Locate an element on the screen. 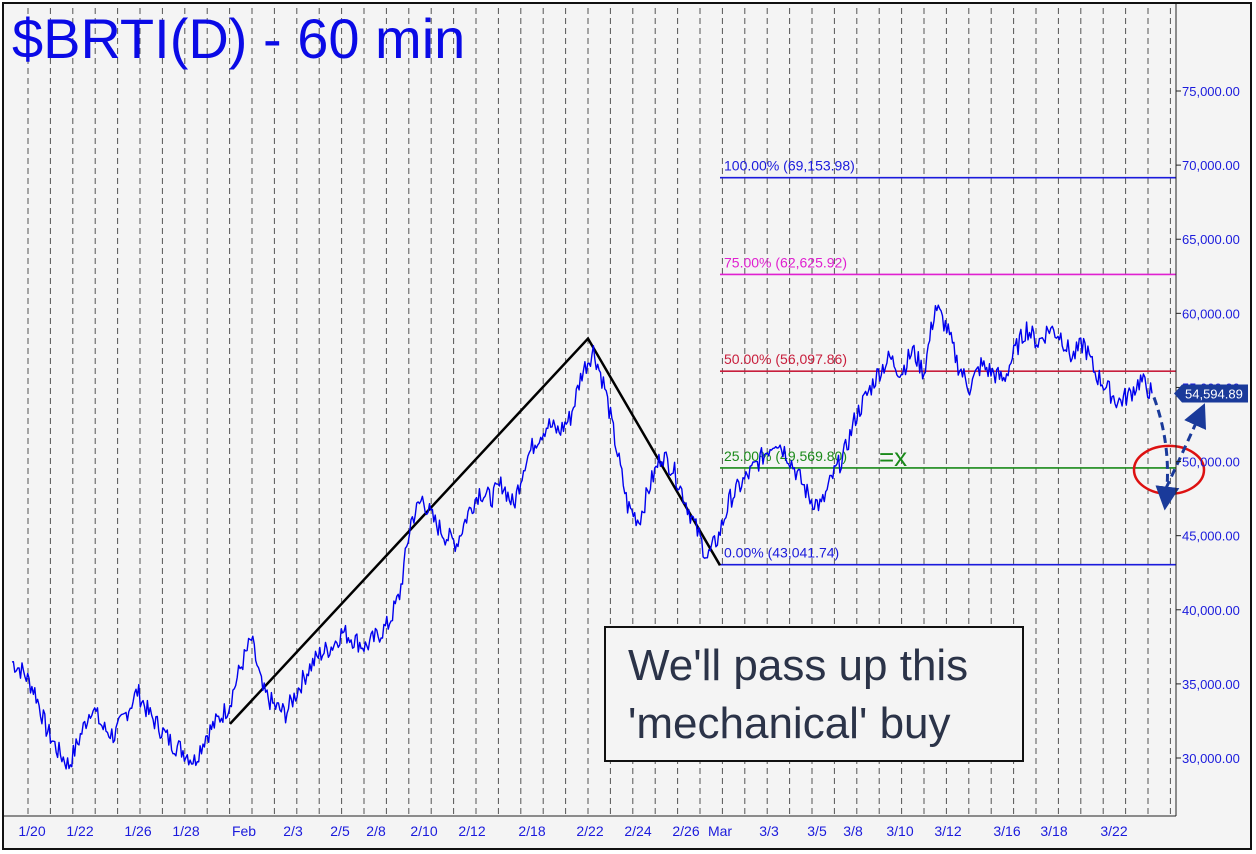 The width and height of the screenshot is (1256, 854). x-tick-label: 3/8 is located at coordinates (853, 831).